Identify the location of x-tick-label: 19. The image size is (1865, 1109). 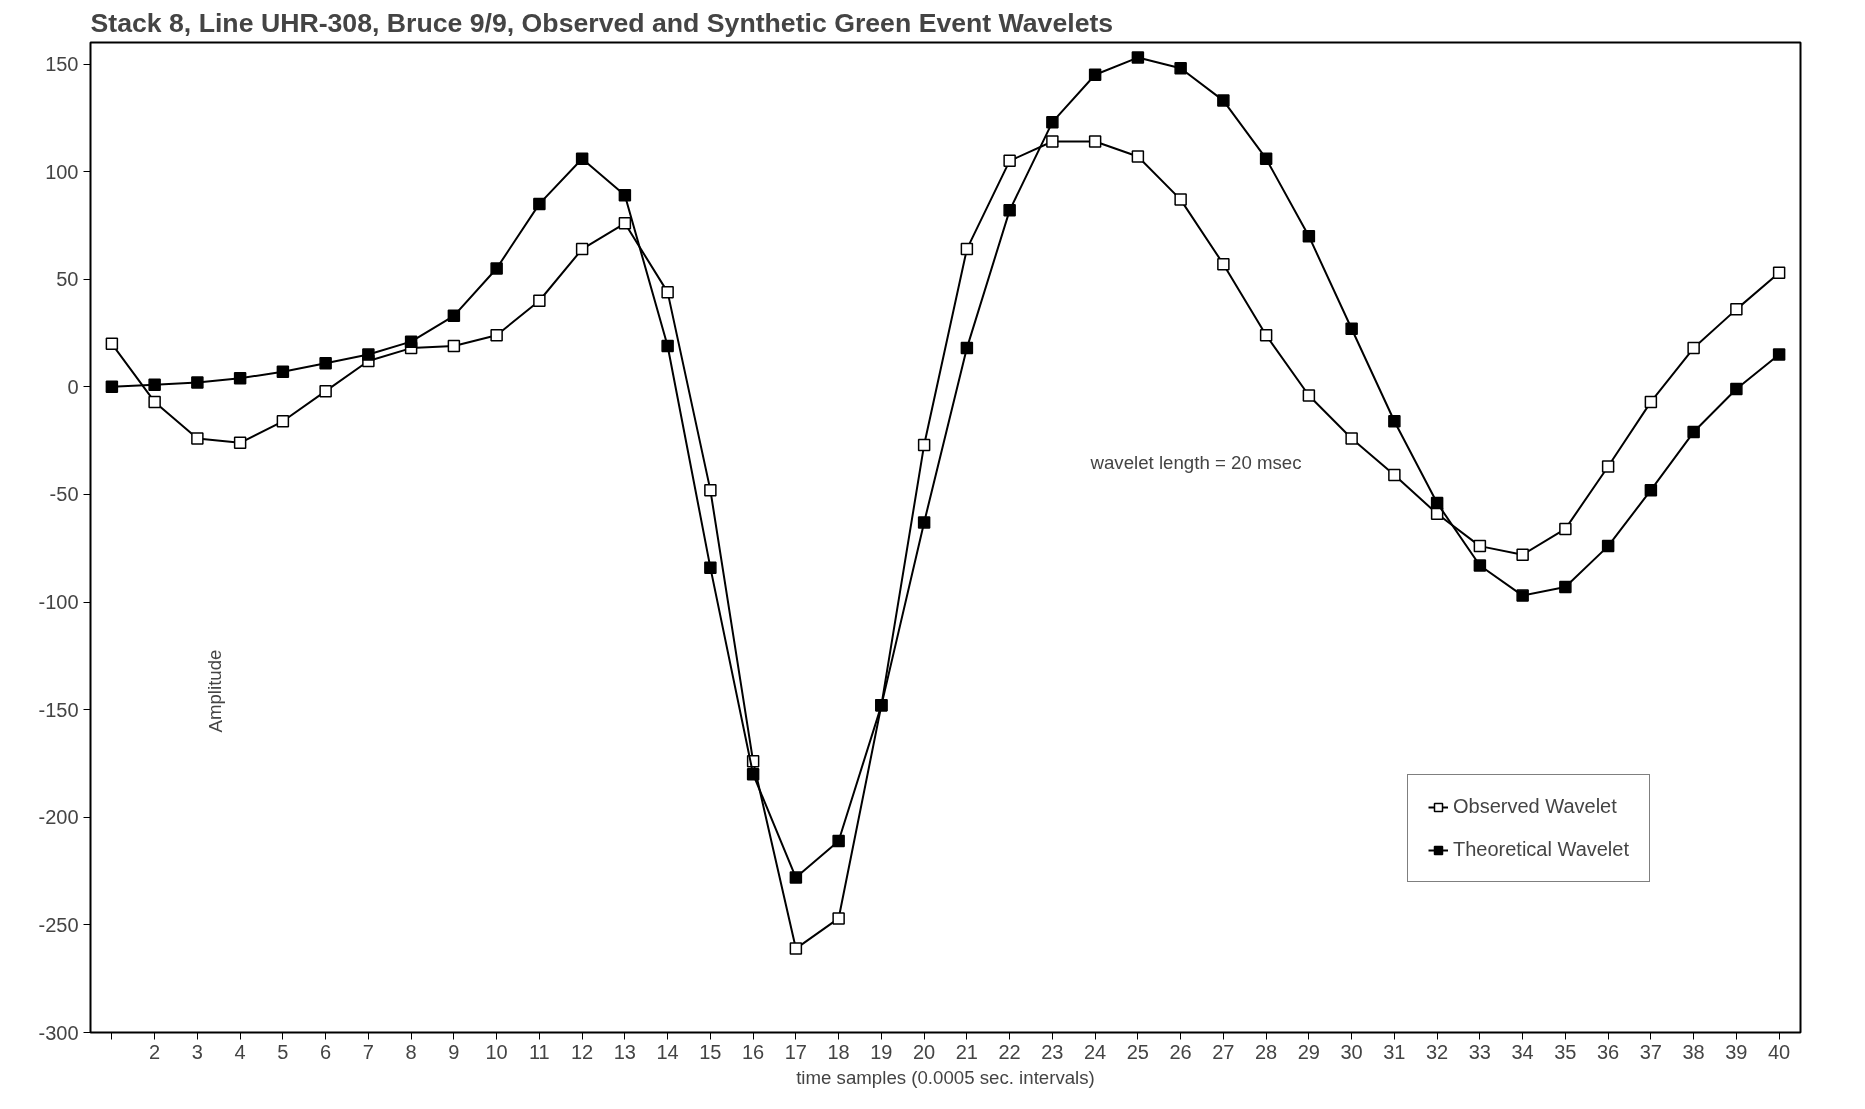
(881, 1051).